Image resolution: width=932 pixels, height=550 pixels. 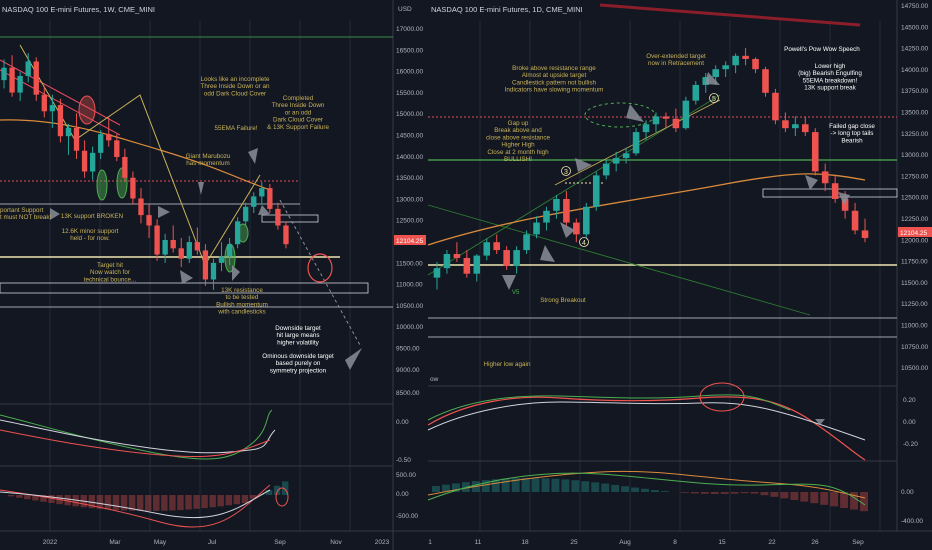 What do you see at coordinates (403, 460) in the screenshot?
I see `oscillator-tick: -0.50` at bounding box center [403, 460].